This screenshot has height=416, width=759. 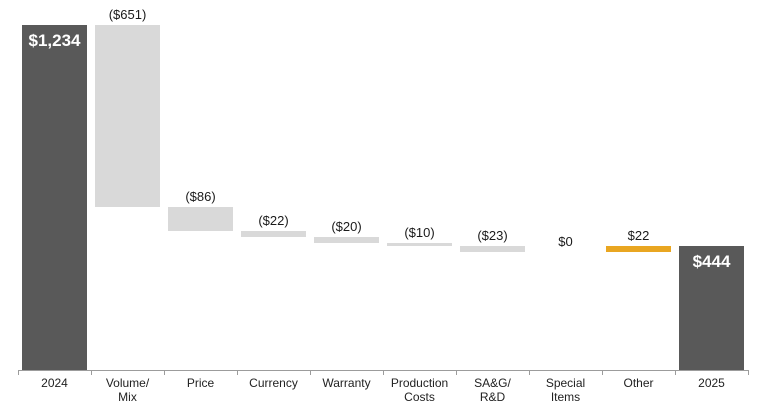 What do you see at coordinates (273, 234) in the screenshot?
I see `bar-currency` at bounding box center [273, 234].